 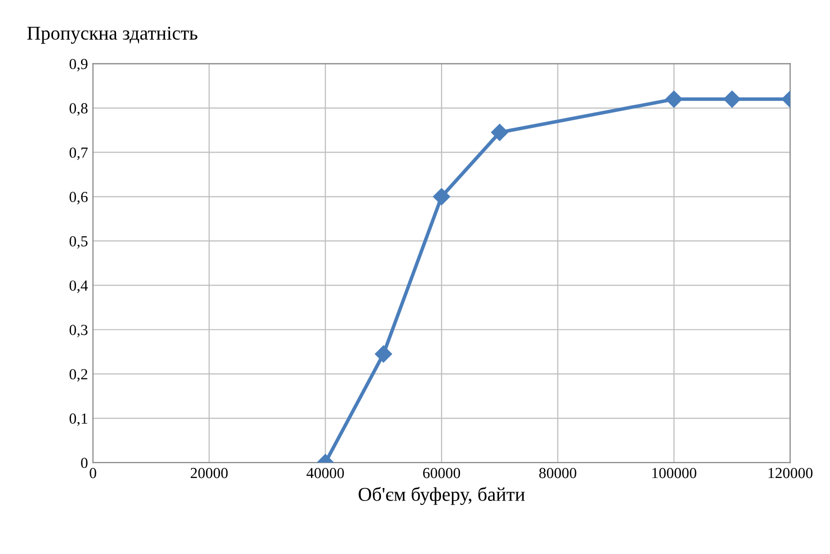 What do you see at coordinates (79, 198) in the screenshot?
I see `y-tick-label: 0,6` at bounding box center [79, 198].